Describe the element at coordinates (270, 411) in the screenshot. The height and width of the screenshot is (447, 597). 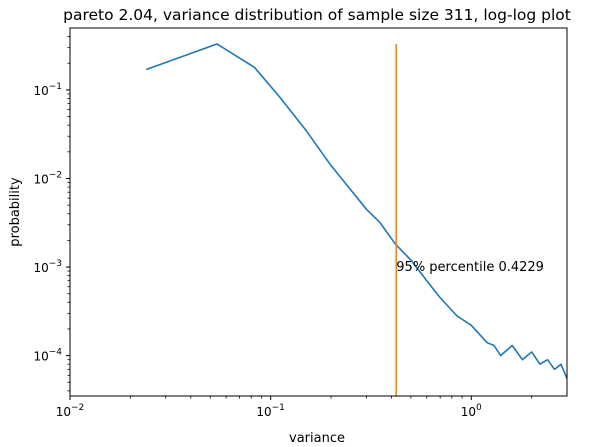
I see `x-tick-label: 10⁻¹` at that location.